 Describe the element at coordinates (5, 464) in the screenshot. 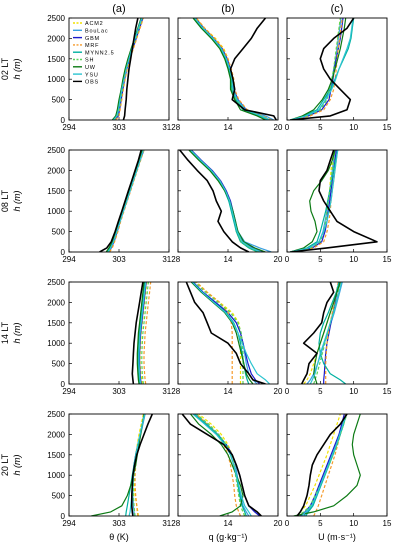

I see `row-time-label: 20 LT` at that location.